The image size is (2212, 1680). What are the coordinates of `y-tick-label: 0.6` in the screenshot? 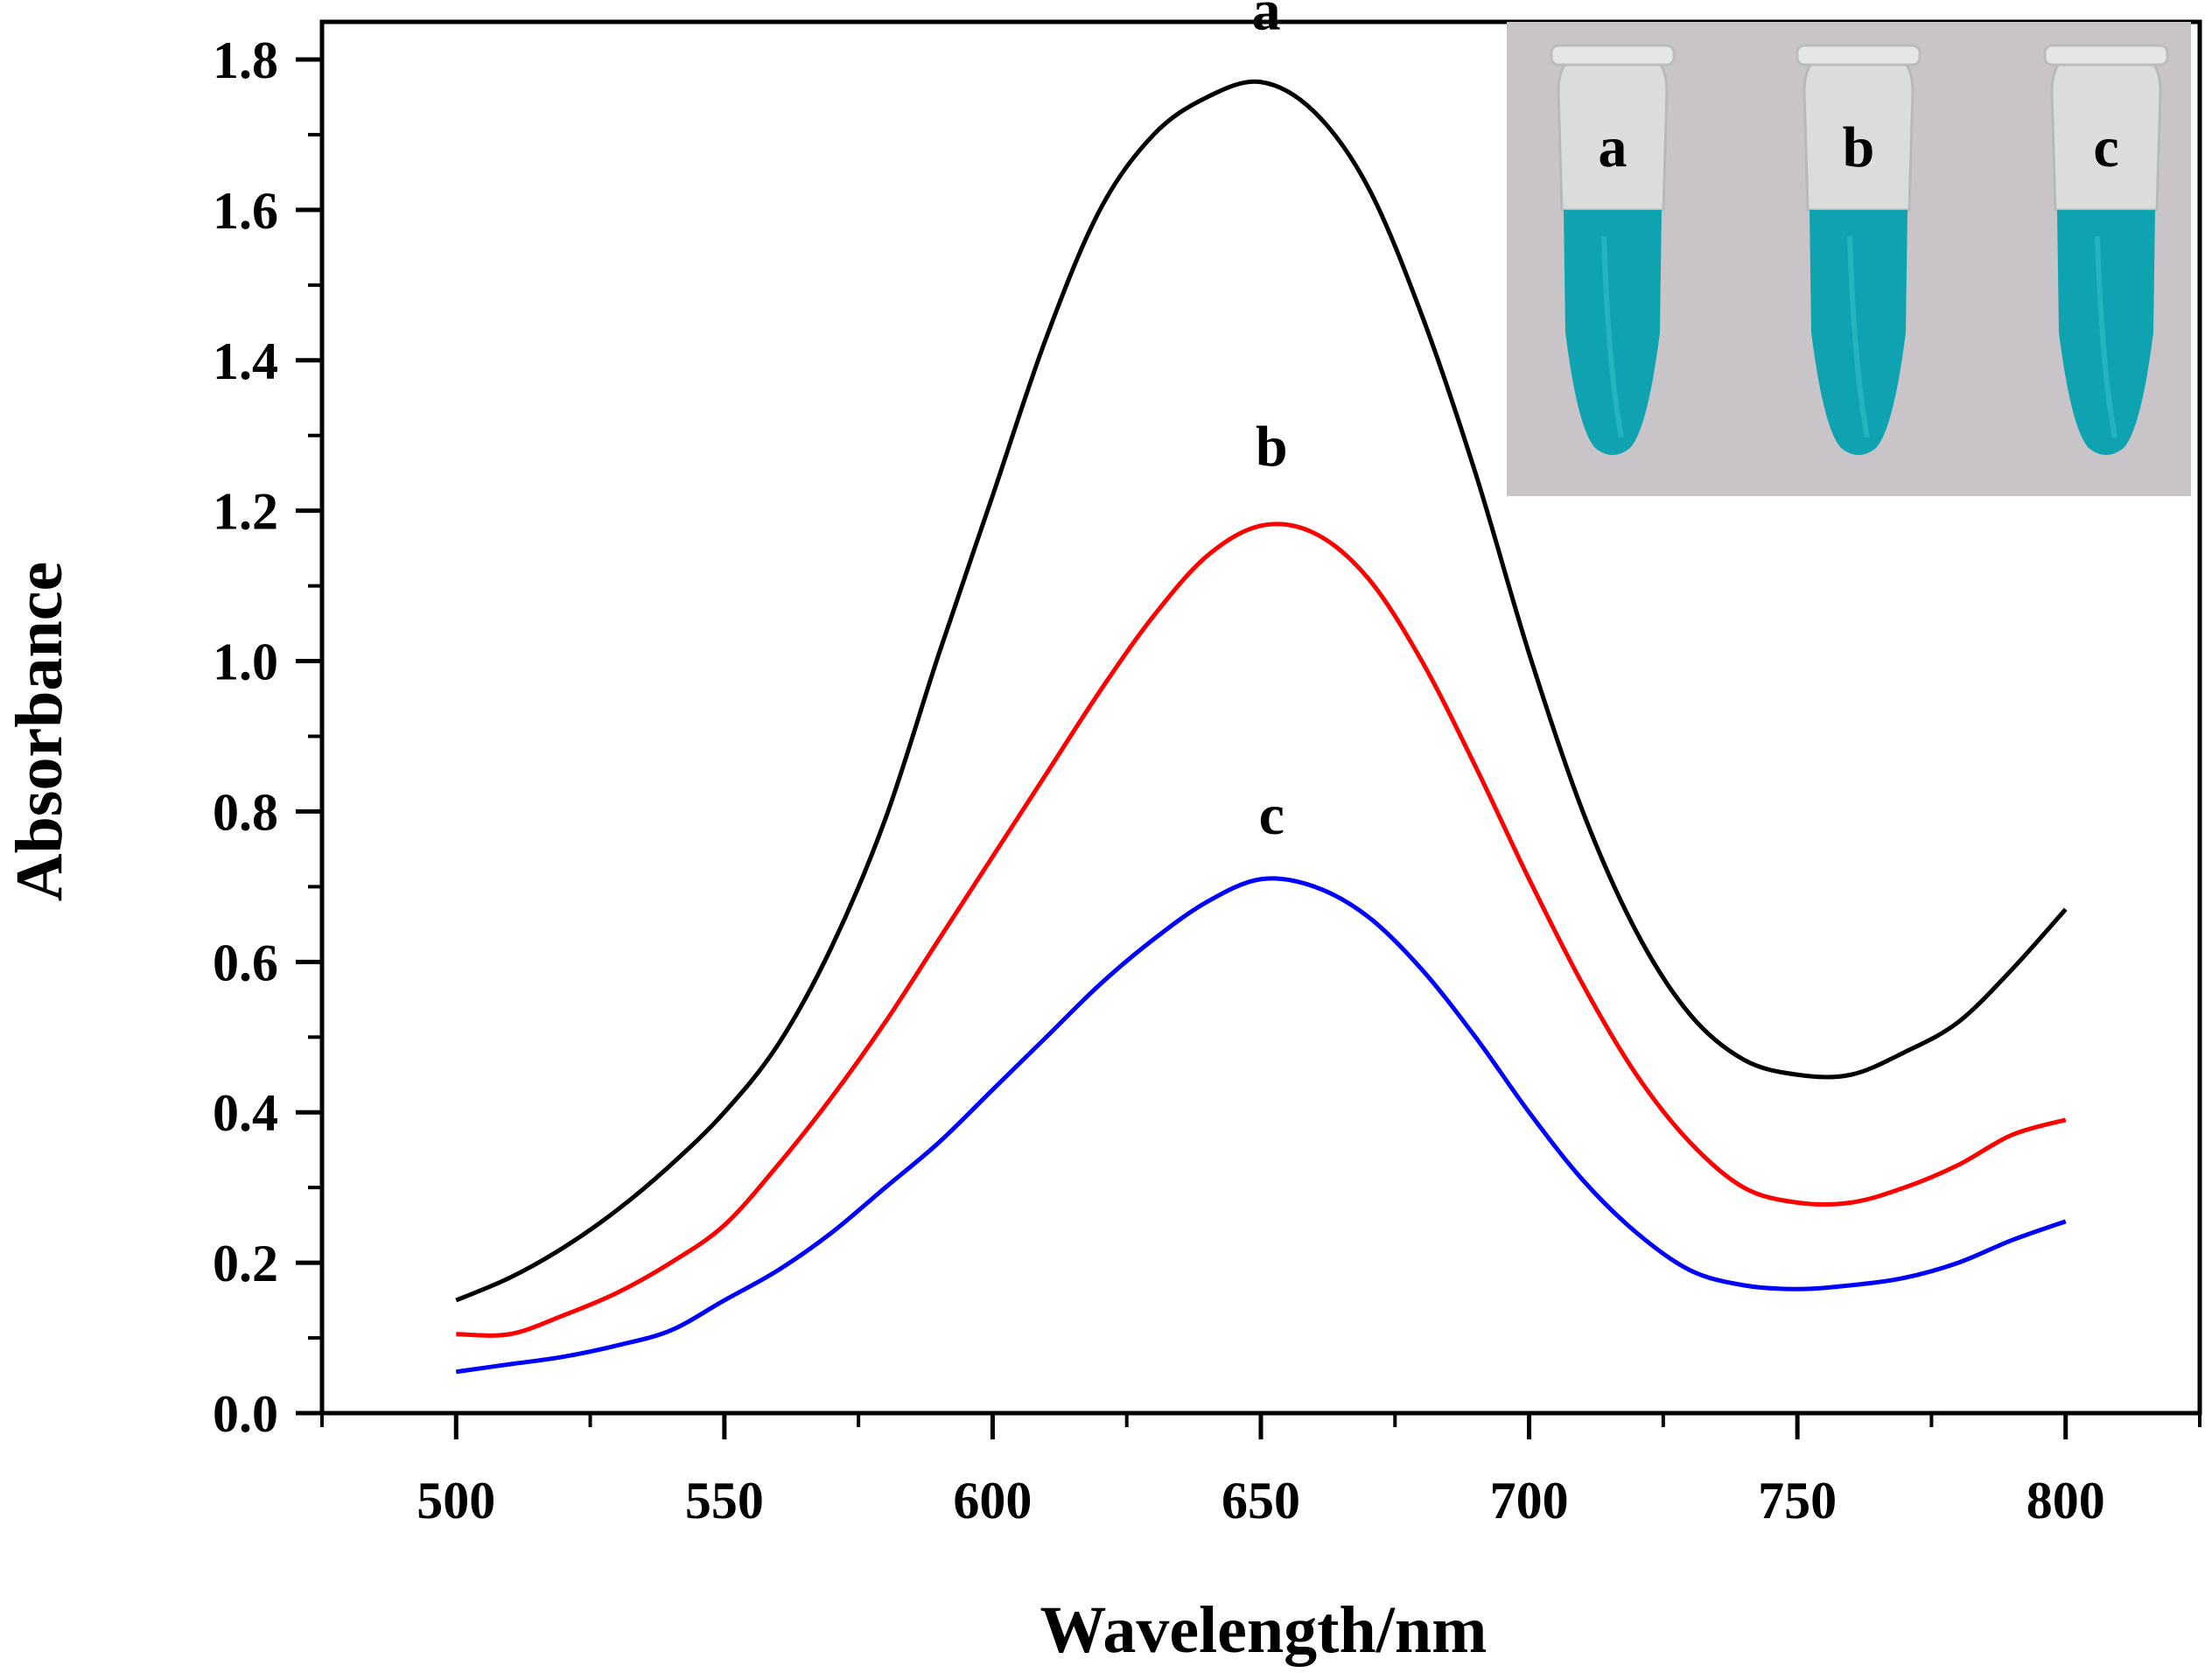 It's located at (245, 962).